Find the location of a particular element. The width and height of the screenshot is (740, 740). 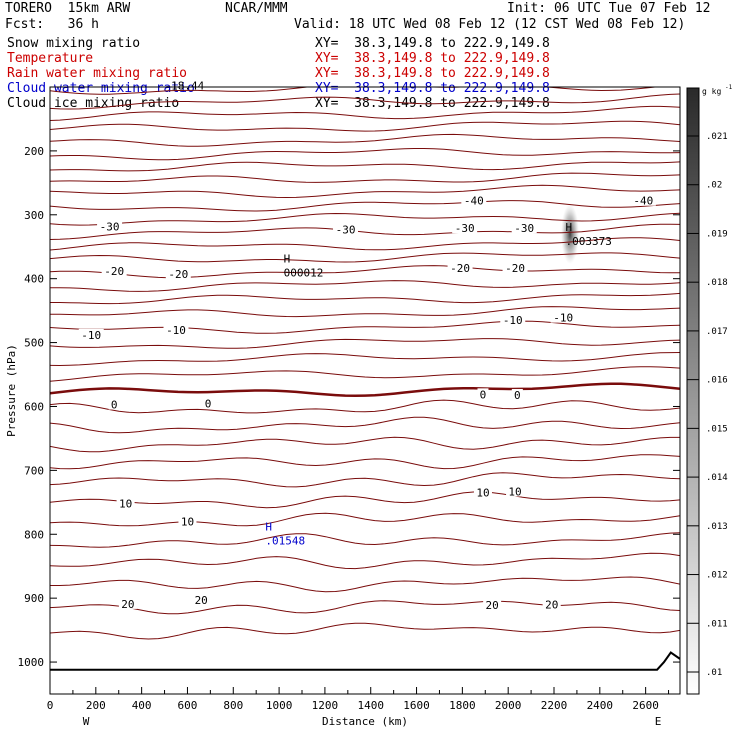

colorbar-tick-label: .015 is located at coordinates (717, 429).